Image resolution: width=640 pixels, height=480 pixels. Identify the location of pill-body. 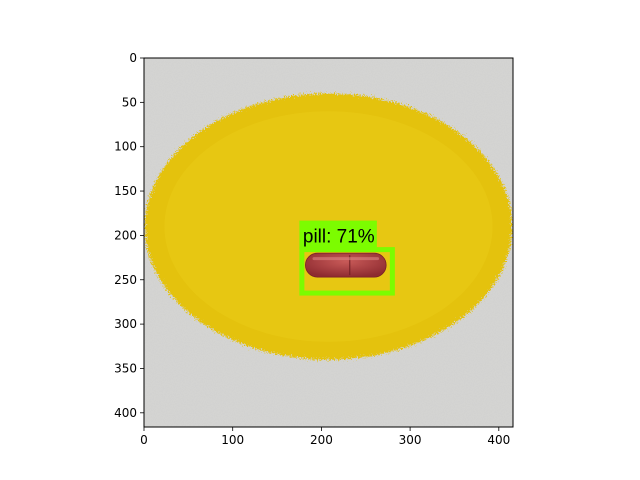
(346, 265).